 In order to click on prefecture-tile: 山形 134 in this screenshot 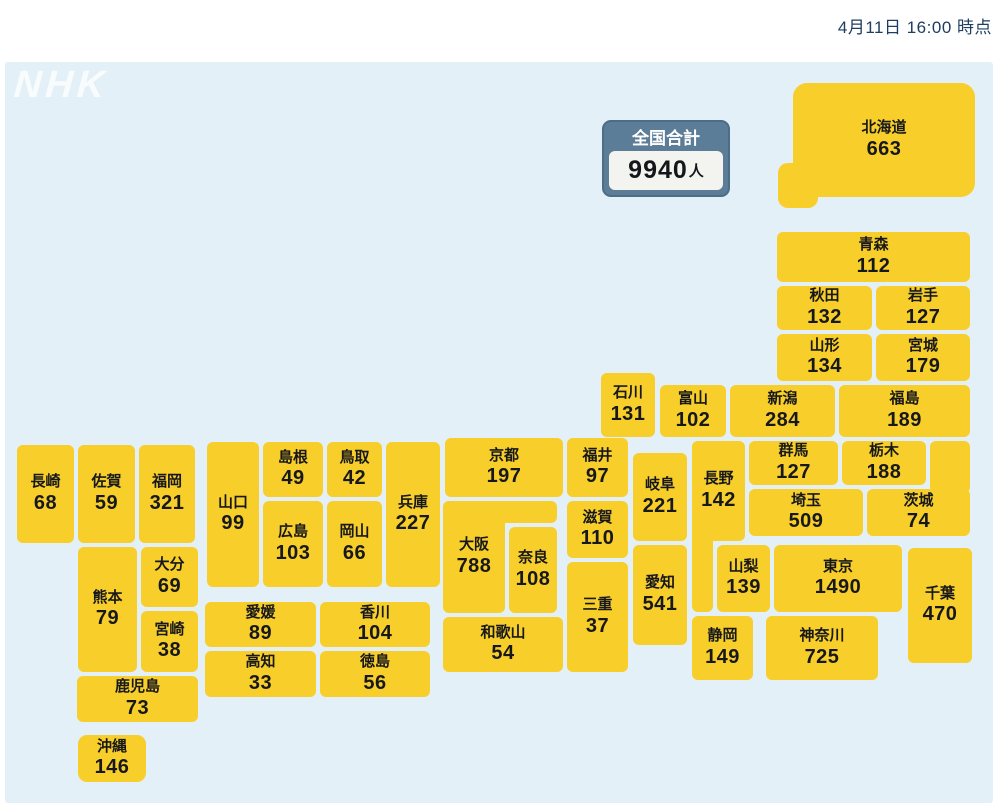, I will do `click(824, 357)`.